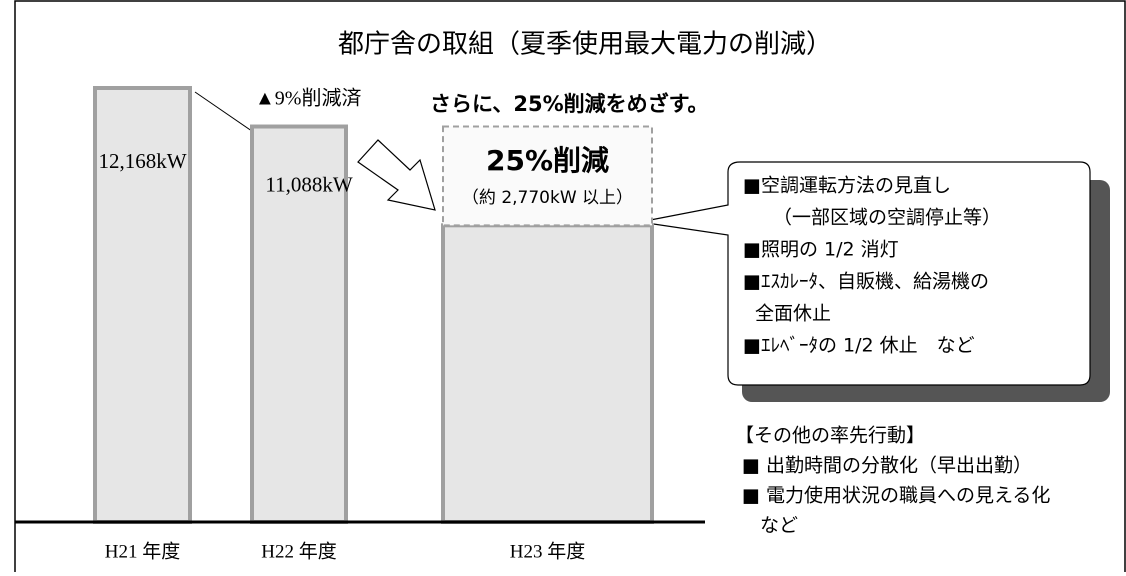 This screenshot has width=1126, height=576. Describe the element at coordinates (859, 346) in the screenshot. I see `measure-item: ■ｴﾚﾍﾞｰﾀの 1/2 休止 など` at that location.